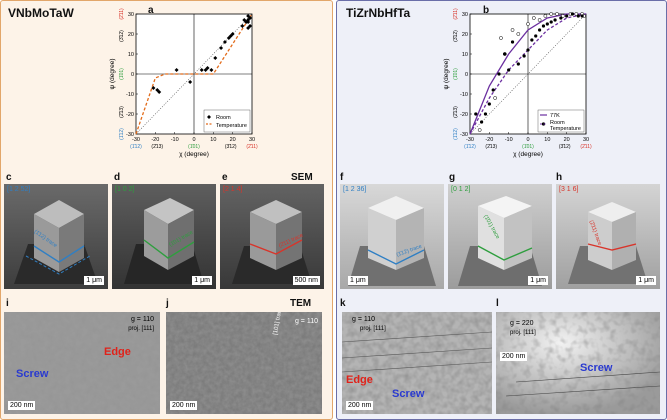 This screenshot has height=420, width=667. Describe the element at coordinates (489, 140) in the screenshot. I see `x-tick-label: -20` at that location.